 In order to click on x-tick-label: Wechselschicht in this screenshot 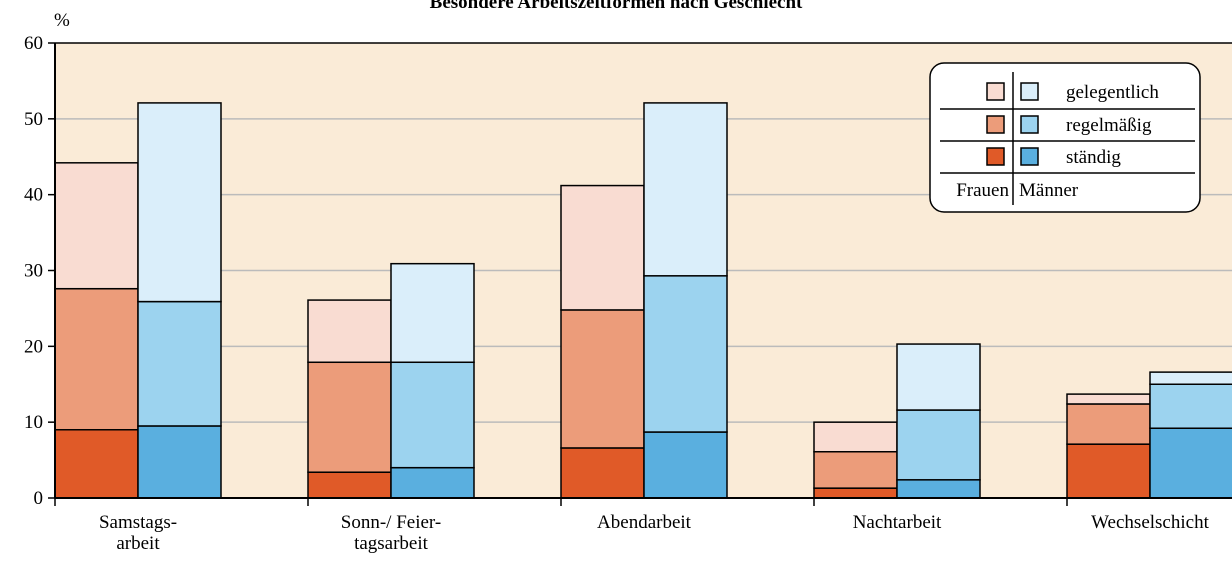, I will do `click(1150, 522)`.